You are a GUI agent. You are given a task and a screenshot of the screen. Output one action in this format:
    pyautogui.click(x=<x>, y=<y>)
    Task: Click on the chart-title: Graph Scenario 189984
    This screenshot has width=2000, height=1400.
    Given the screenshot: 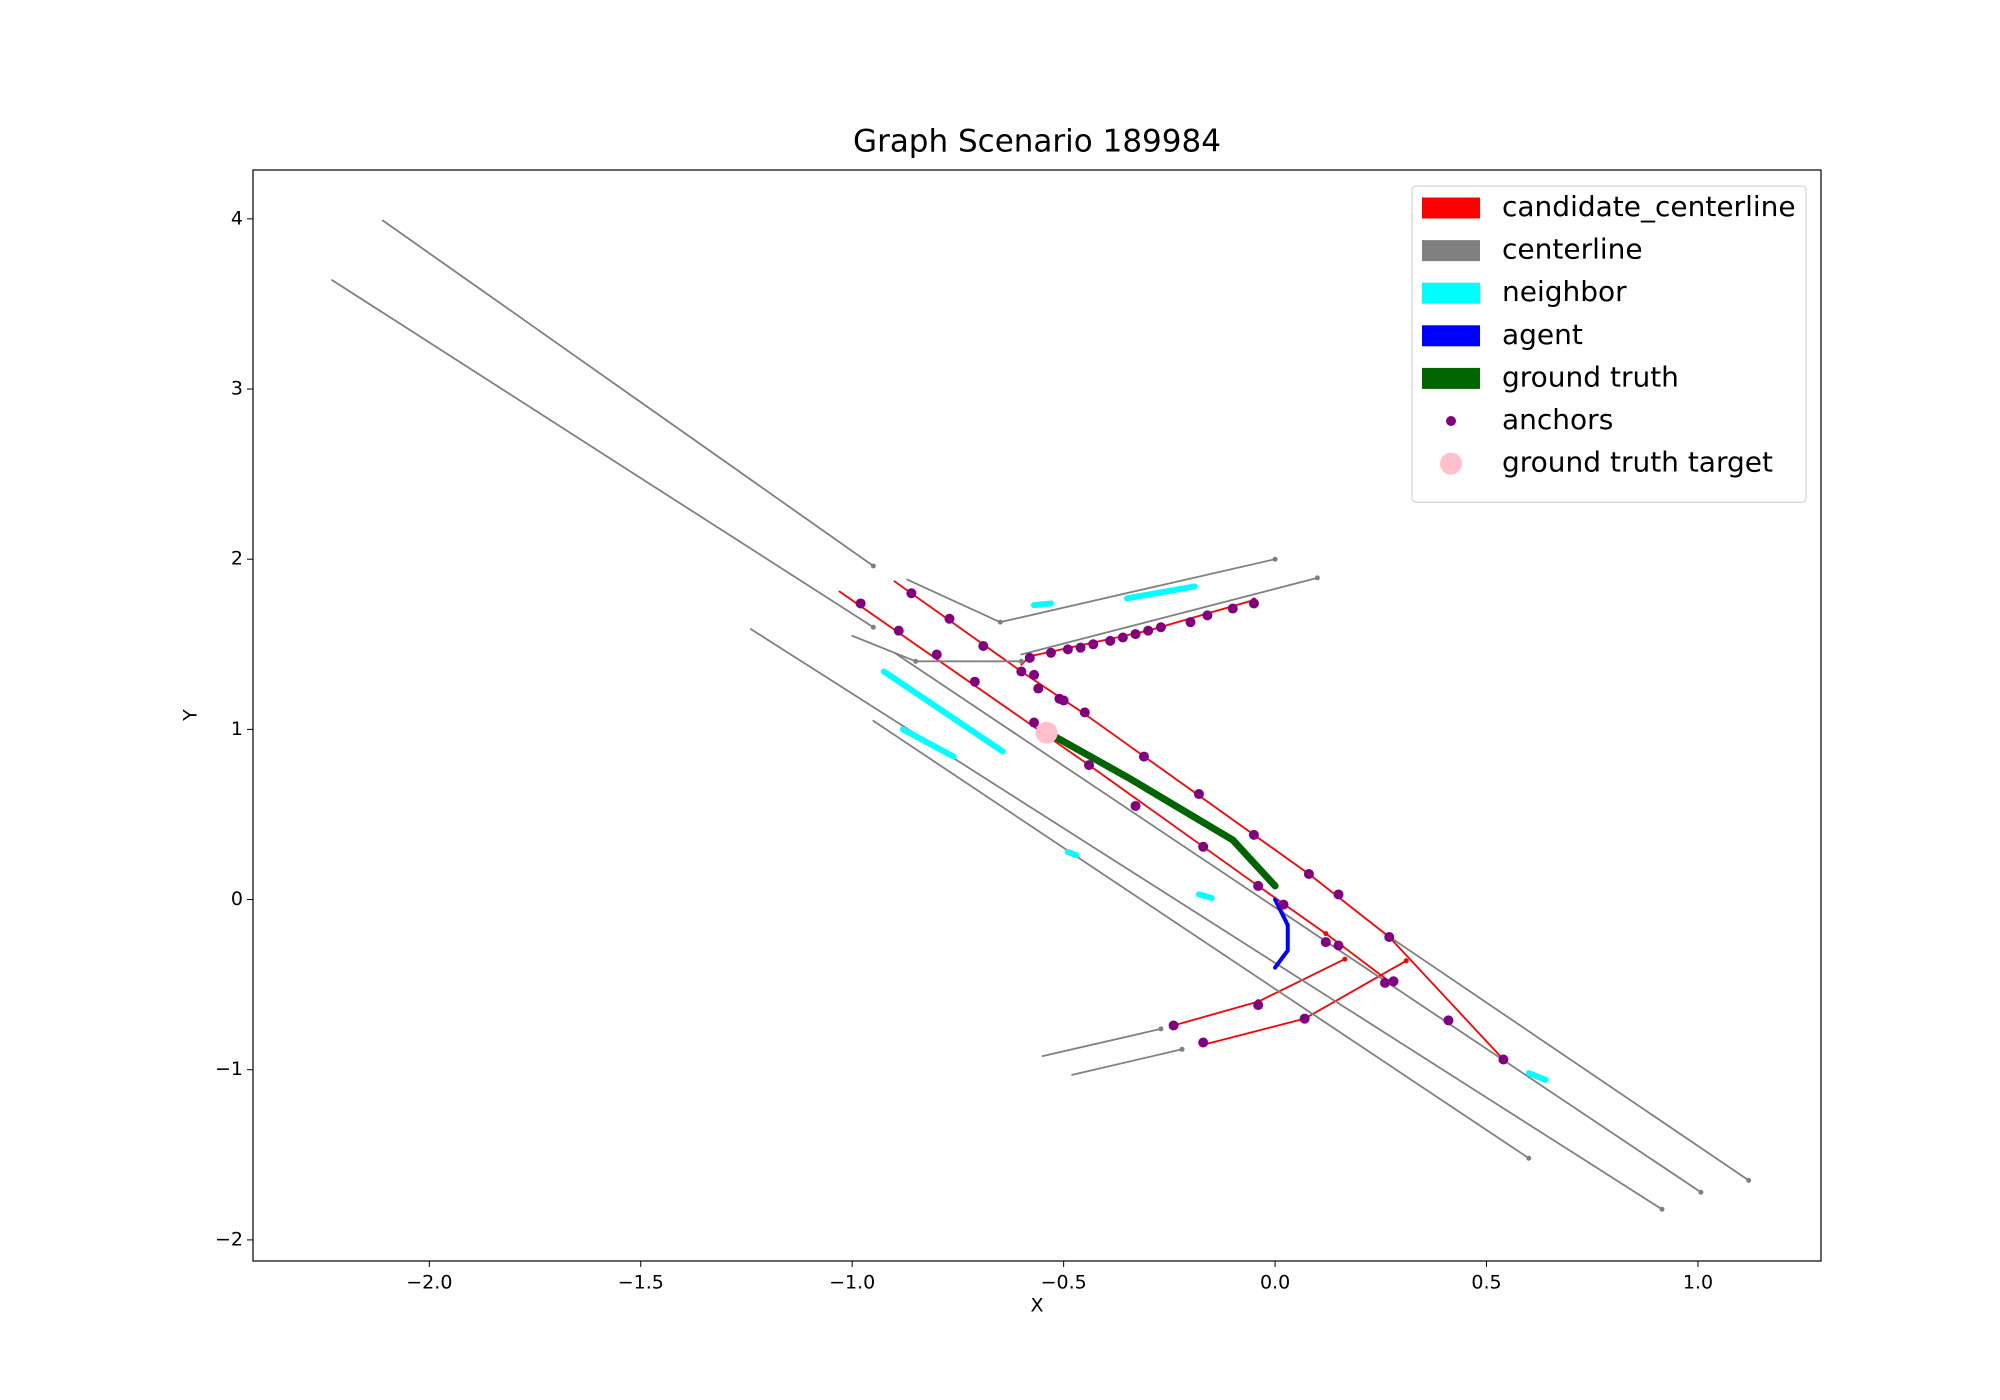 What is the action you would take?
    pyautogui.click(x=1037, y=142)
    